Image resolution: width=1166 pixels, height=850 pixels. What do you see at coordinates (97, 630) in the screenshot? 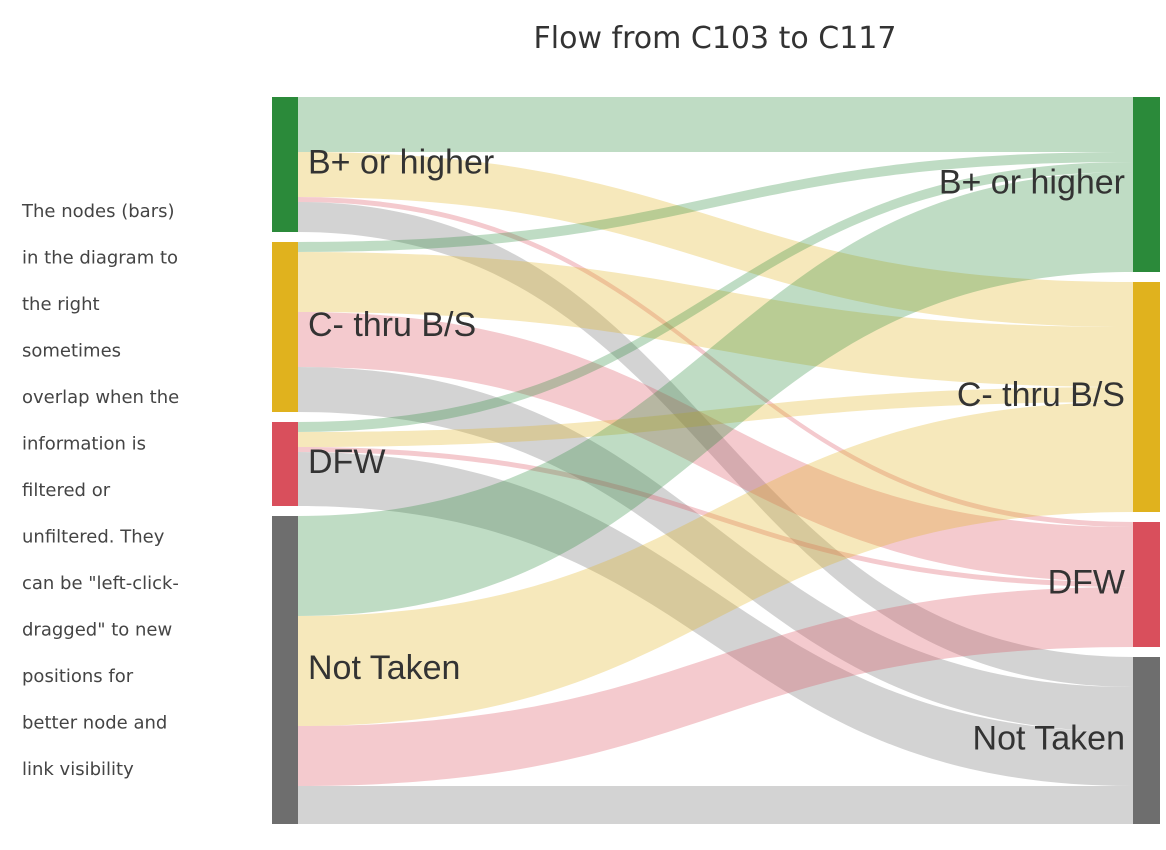
I see `note-line: dragged" to new` at bounding box center [97, 630].